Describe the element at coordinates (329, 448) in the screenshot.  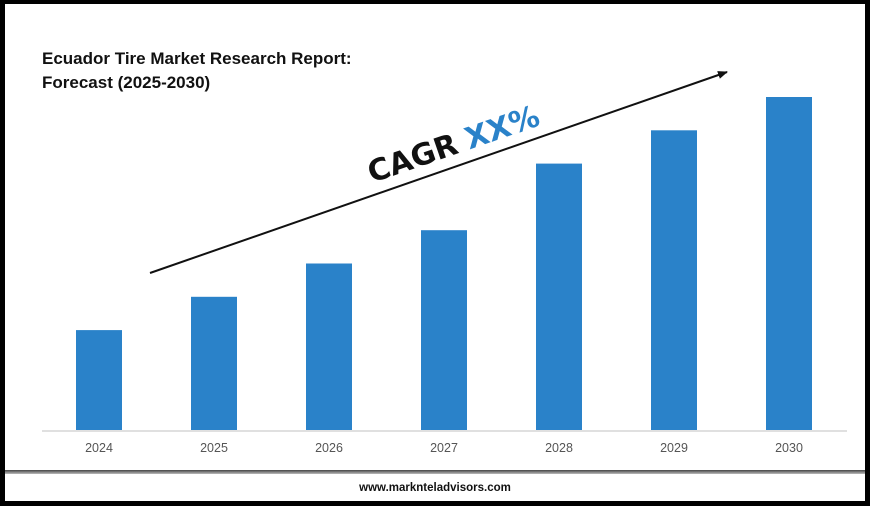
I see `x-tick-label: 2026` at that location.